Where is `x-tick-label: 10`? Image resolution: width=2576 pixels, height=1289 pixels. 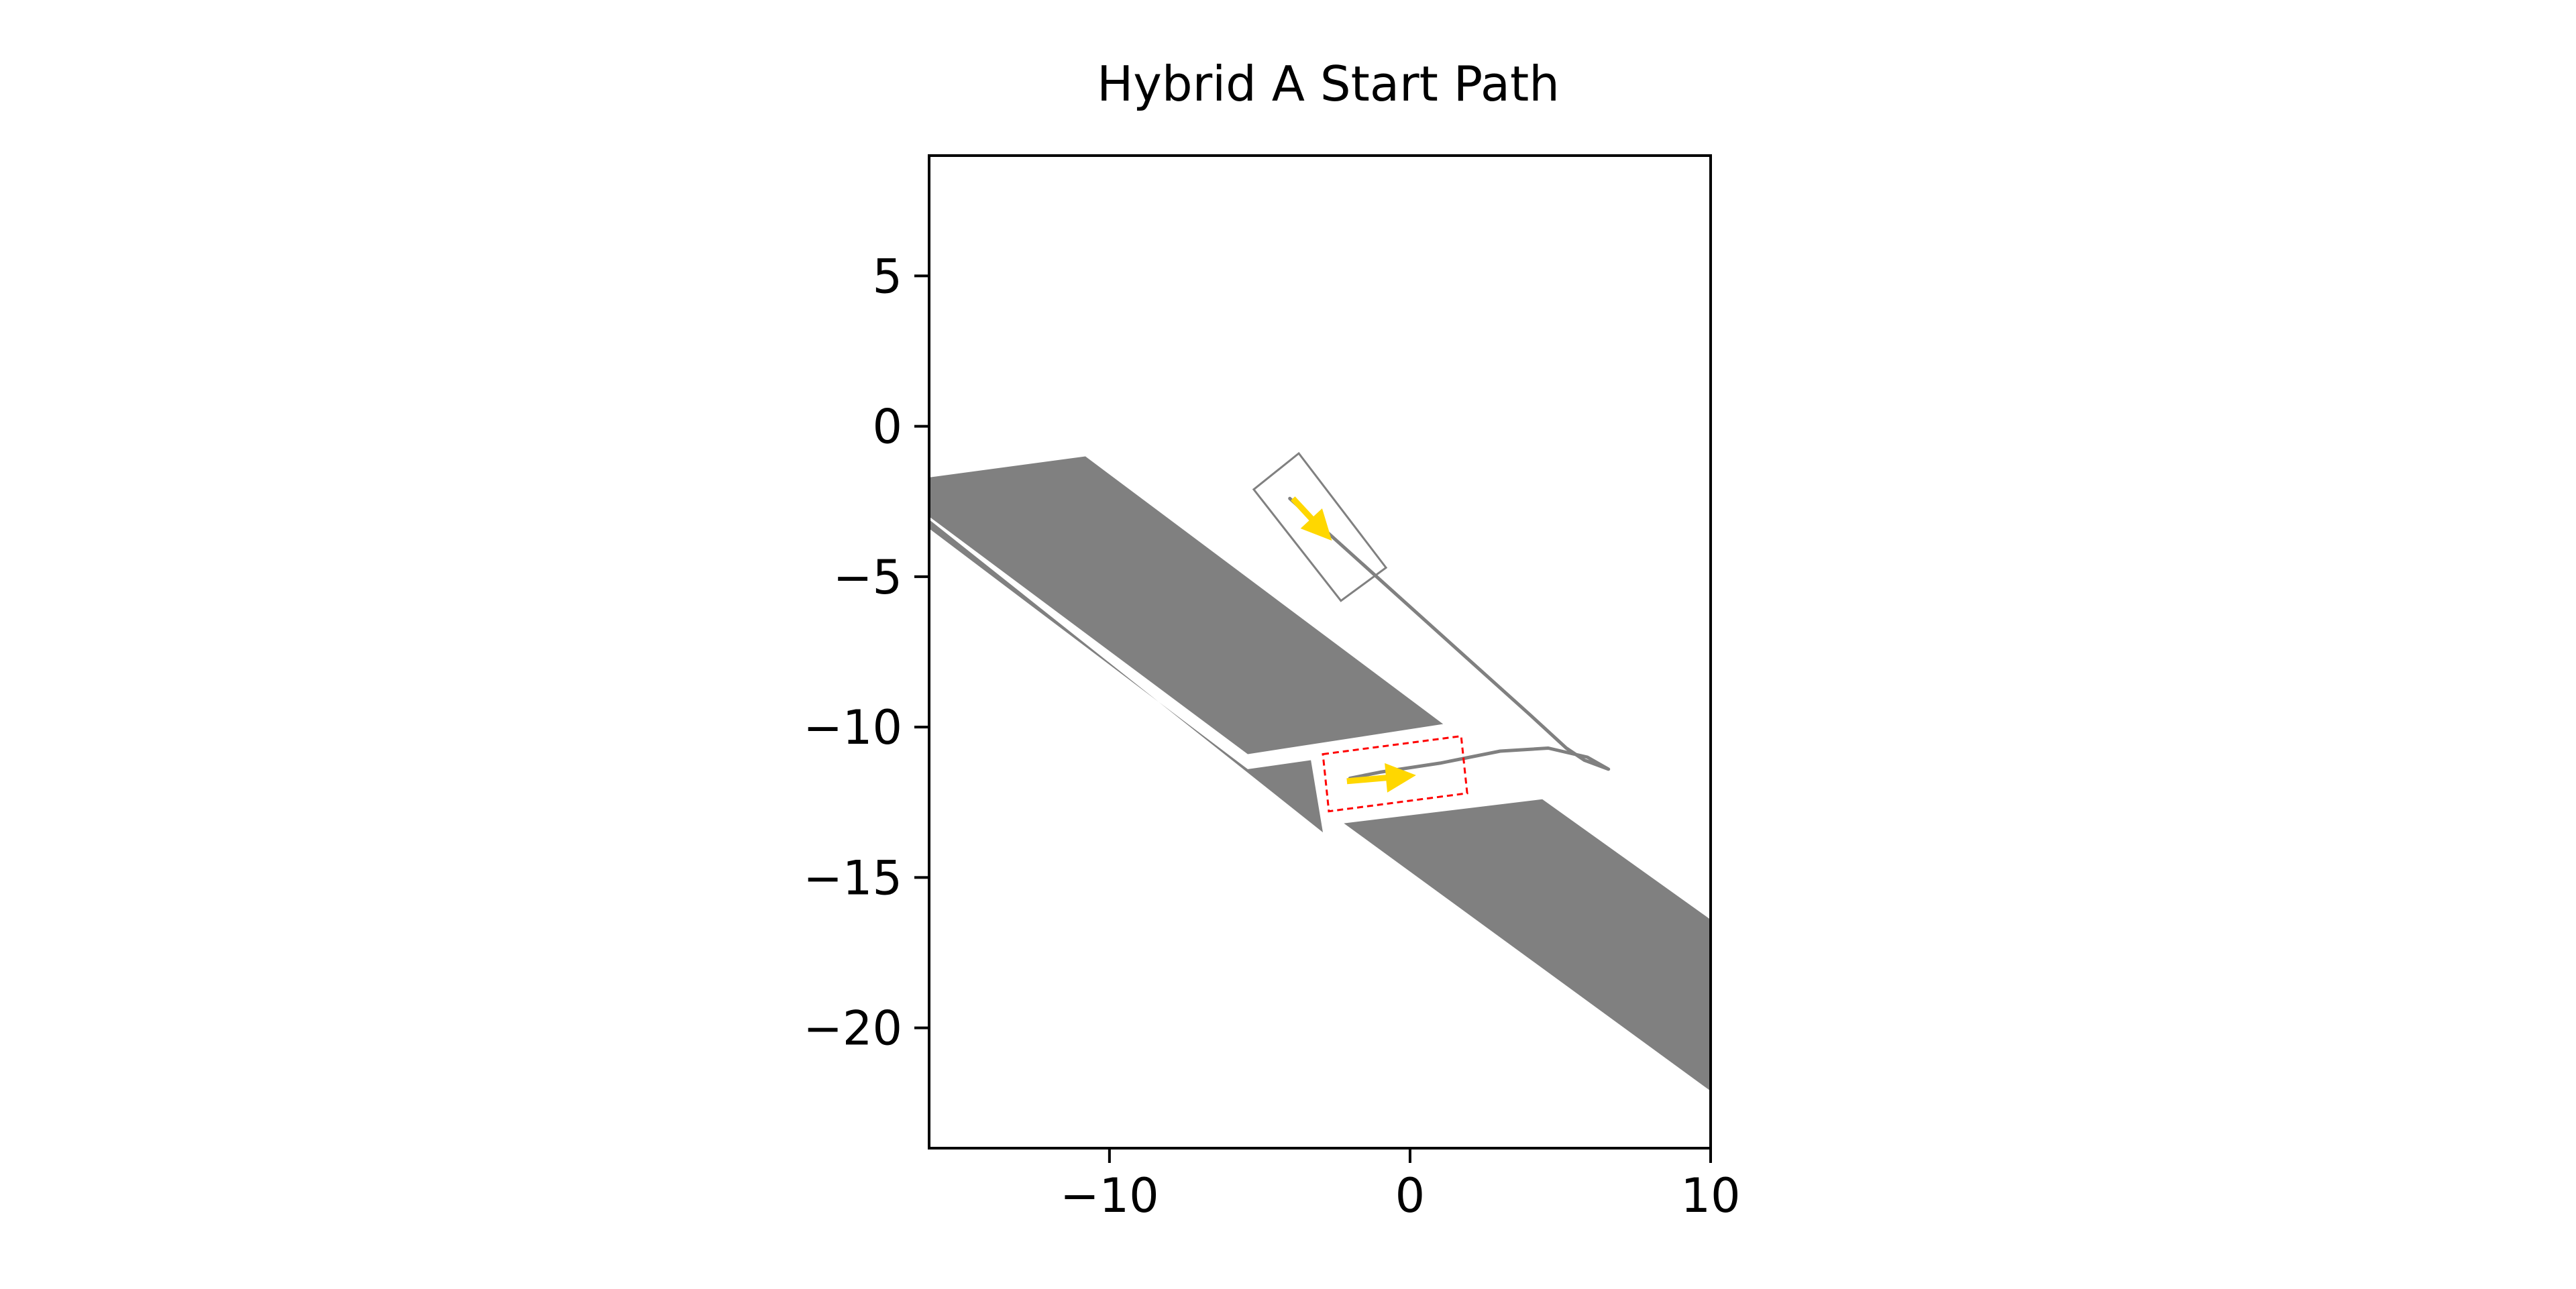
x-tick-label: 10 is located at coordinates (1710, 1196).